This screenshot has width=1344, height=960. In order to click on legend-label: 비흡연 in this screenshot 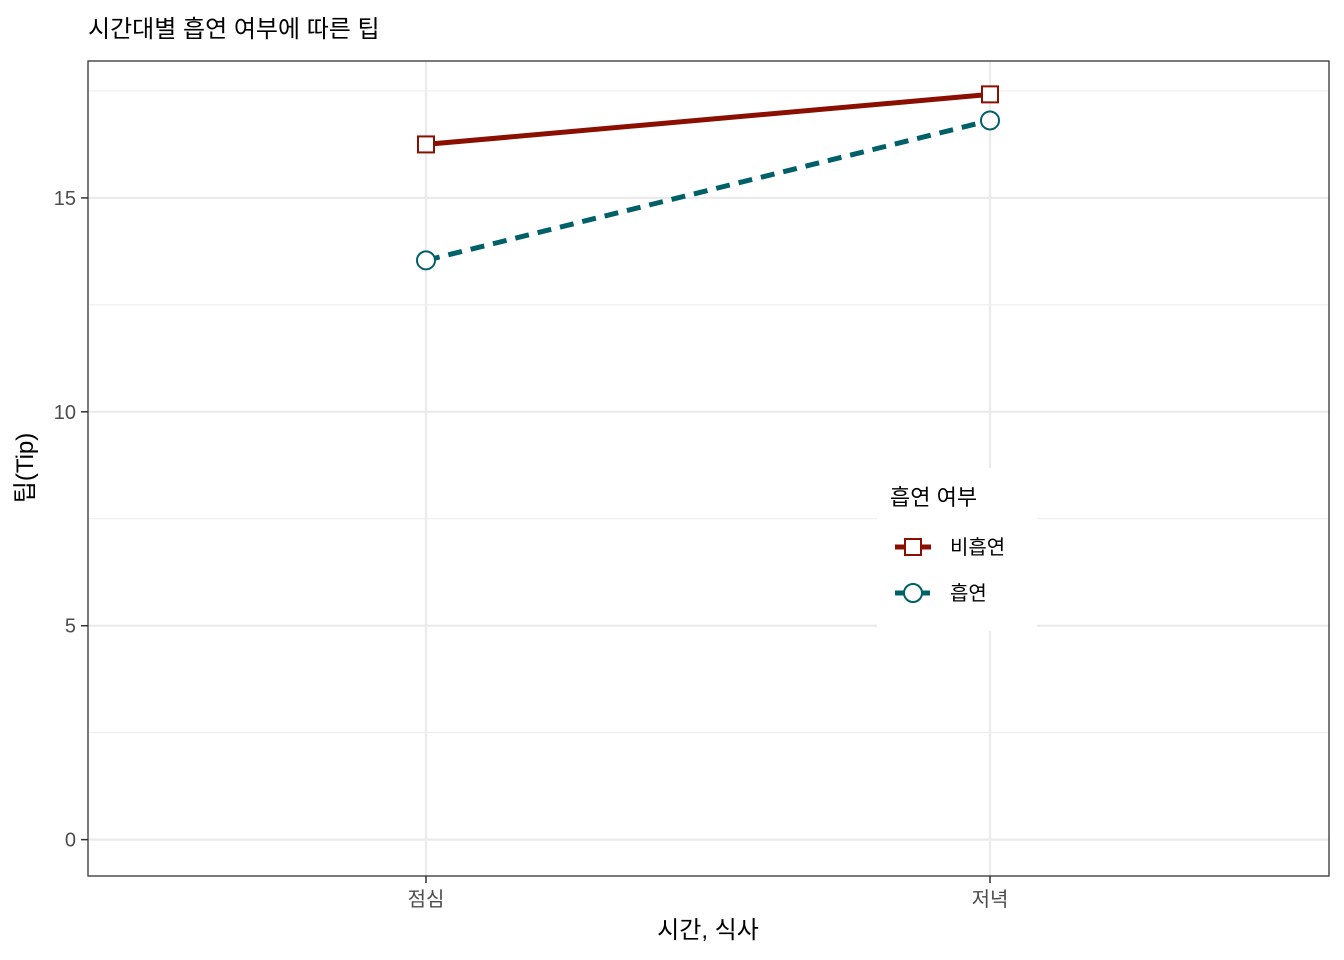, I will do `click(977, 547)`.